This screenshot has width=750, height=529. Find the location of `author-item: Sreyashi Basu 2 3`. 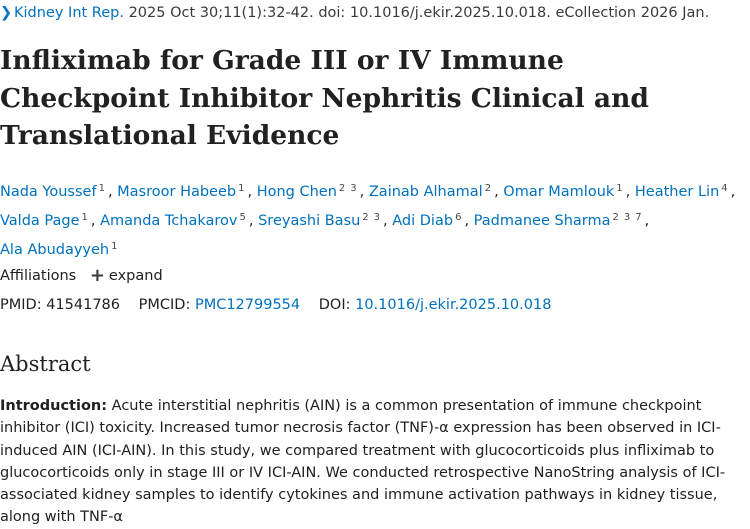

author-item: Sreyashi Basu 2 3 is located at coordinates (320, 220).